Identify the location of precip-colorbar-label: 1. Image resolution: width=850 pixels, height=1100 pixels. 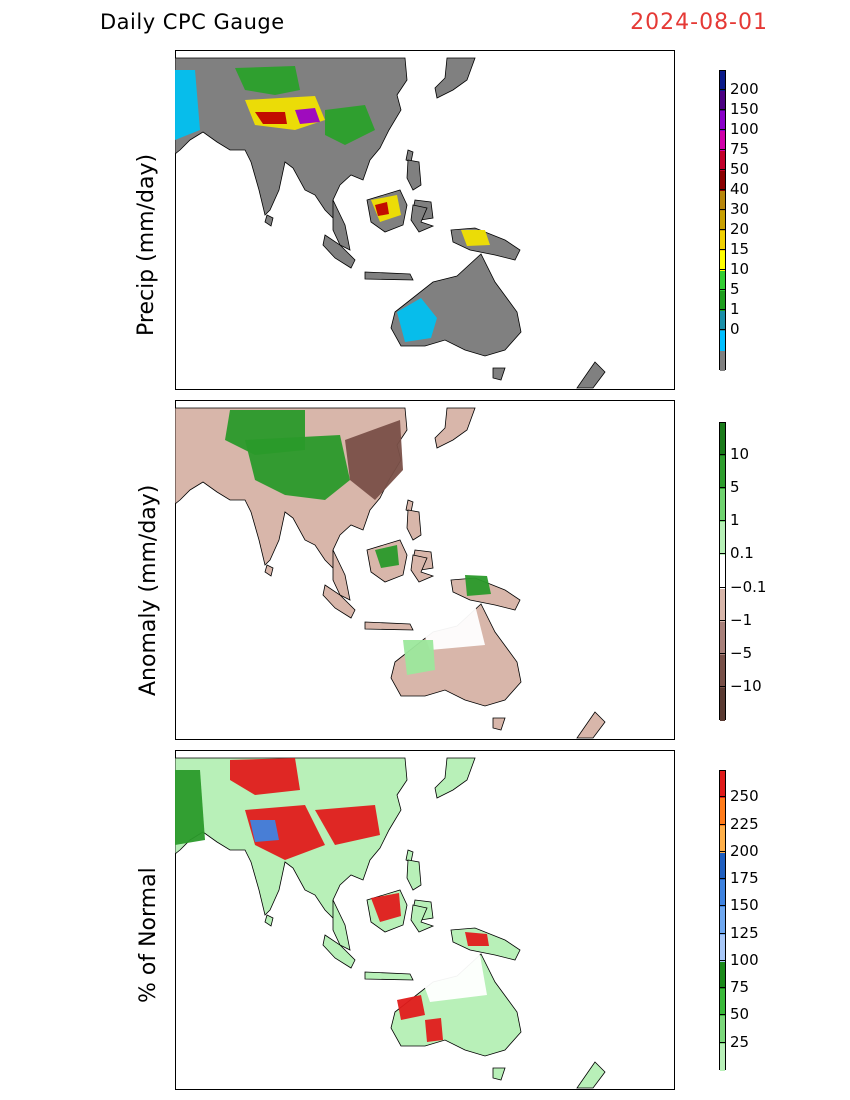
(730, 309).